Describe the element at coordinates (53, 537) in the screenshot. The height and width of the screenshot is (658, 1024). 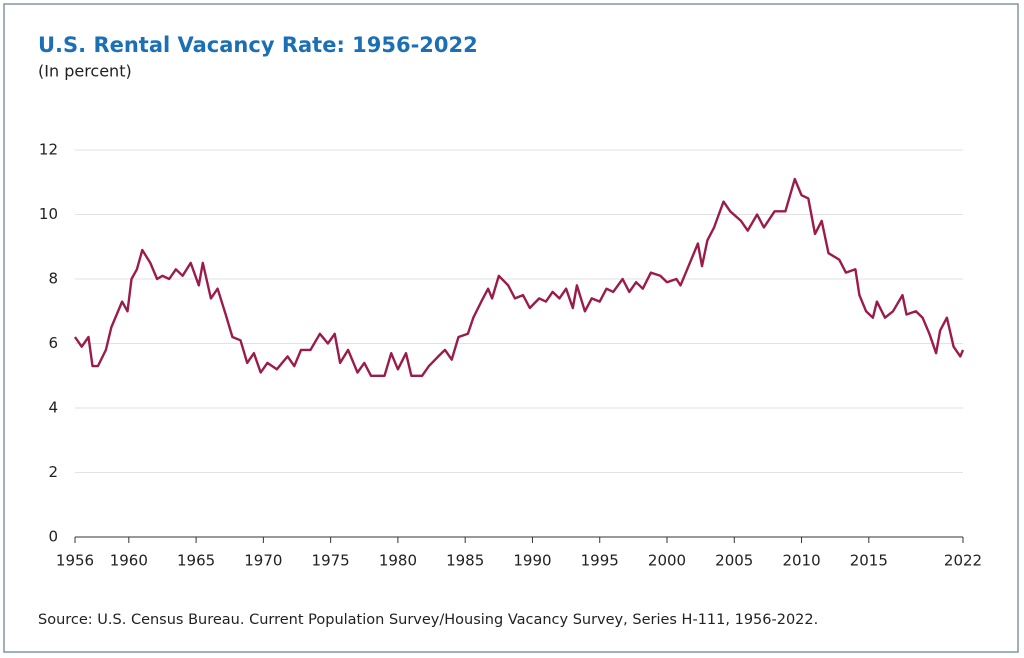
I see `y-tick-label: 0` at that location.